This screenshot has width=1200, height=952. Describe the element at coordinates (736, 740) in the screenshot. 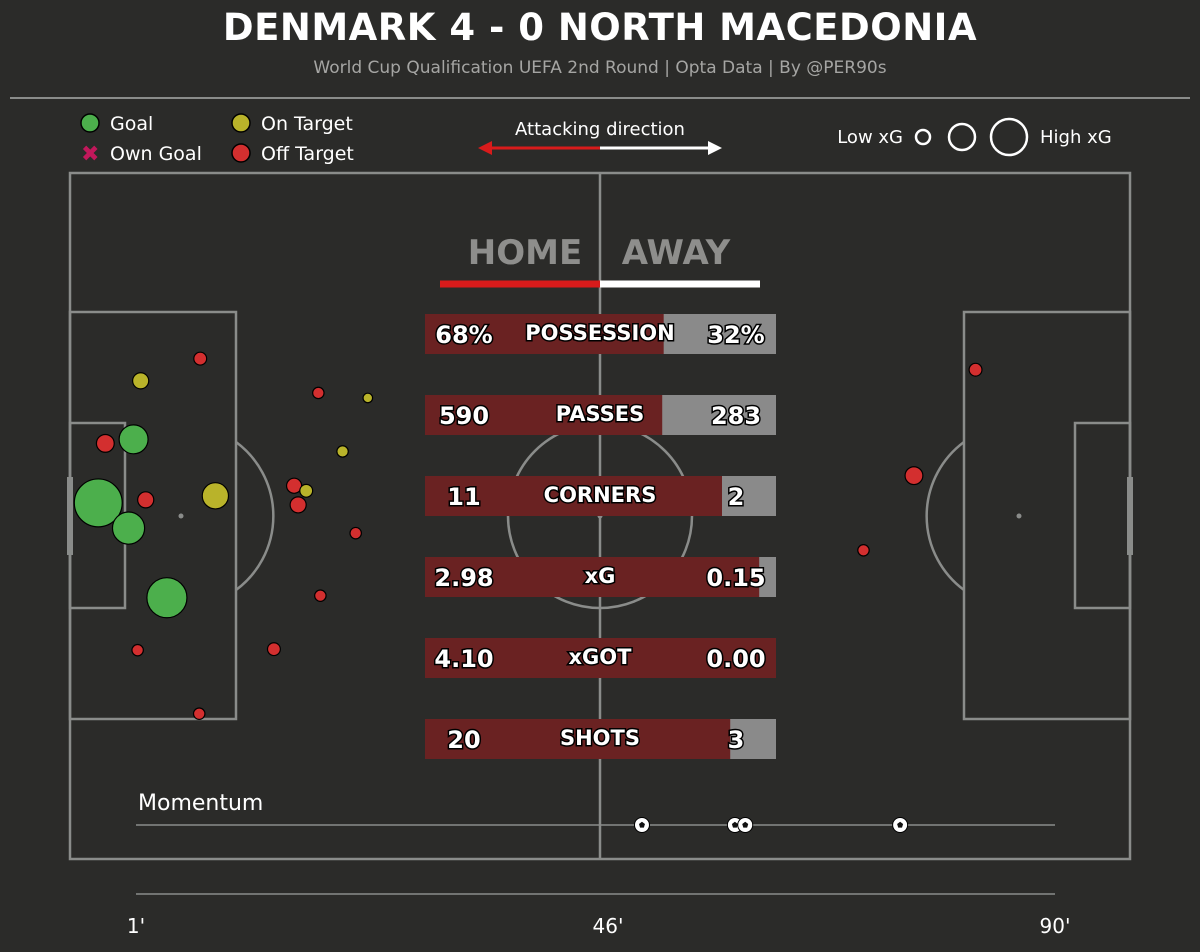

I see `stat-away-value-5: 3` at that location.